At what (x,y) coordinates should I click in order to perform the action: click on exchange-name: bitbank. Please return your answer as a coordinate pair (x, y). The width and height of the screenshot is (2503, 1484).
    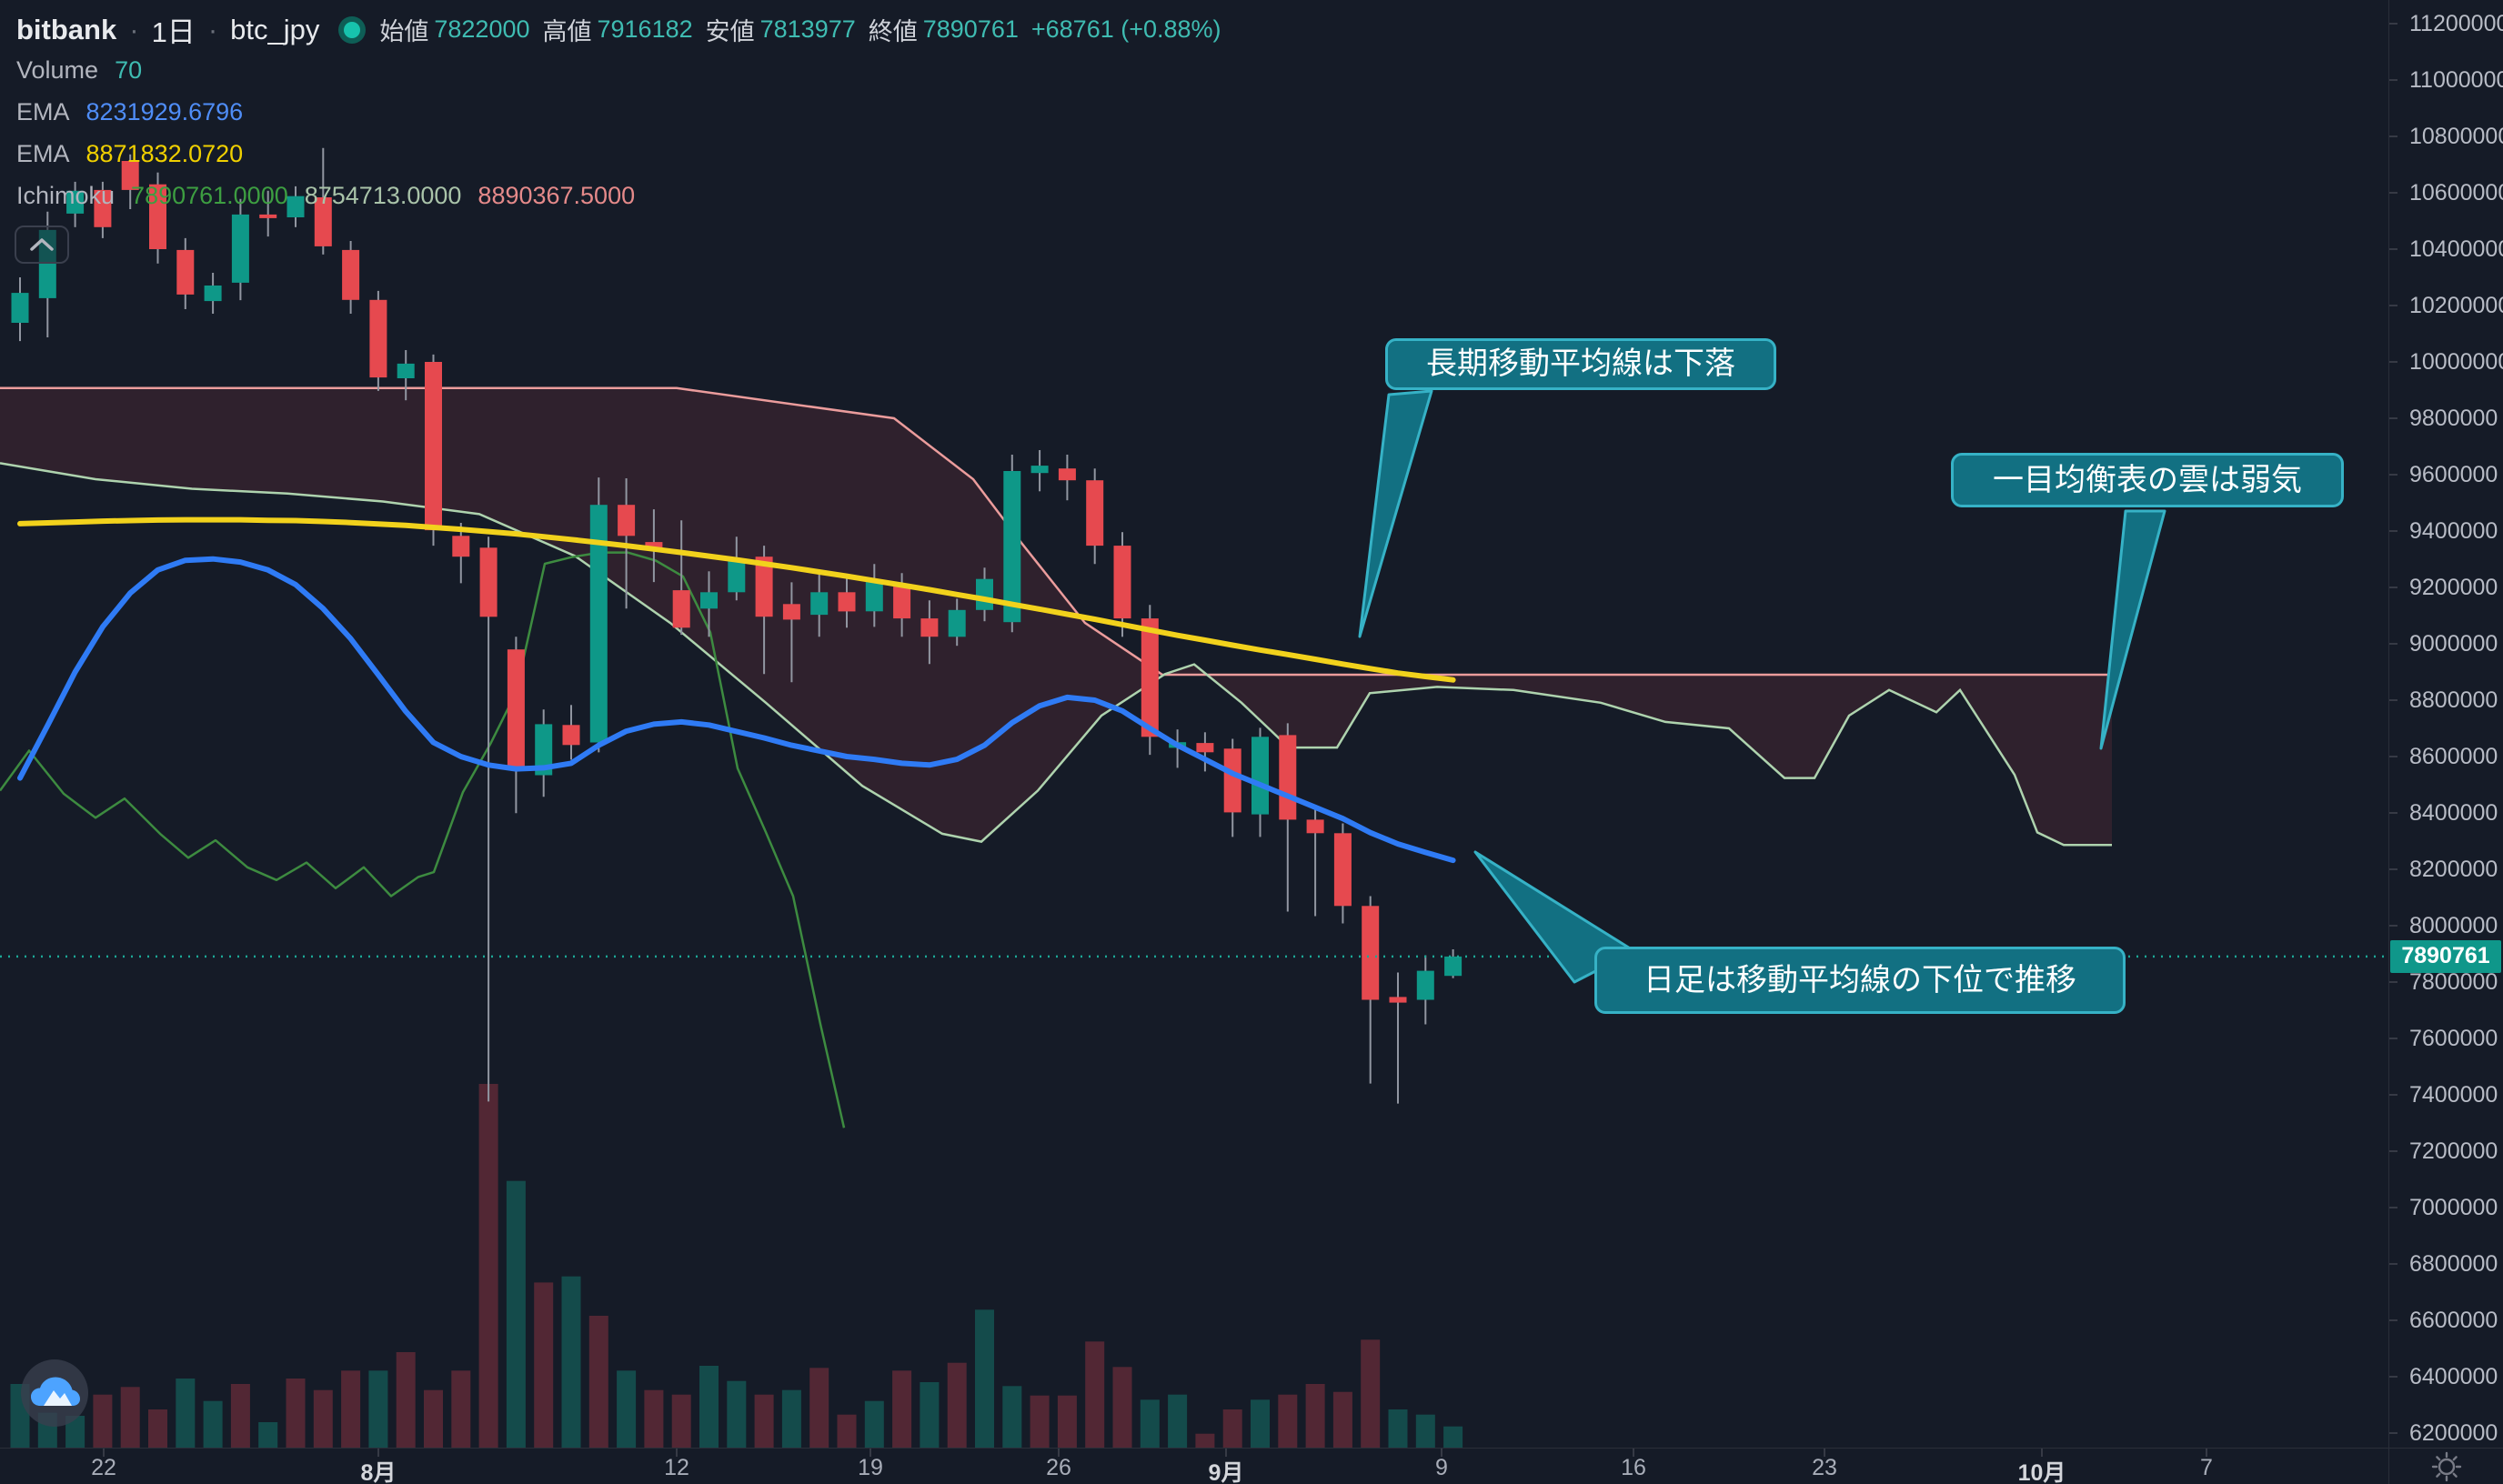
    Looking at the image, I should click on (67, 29).